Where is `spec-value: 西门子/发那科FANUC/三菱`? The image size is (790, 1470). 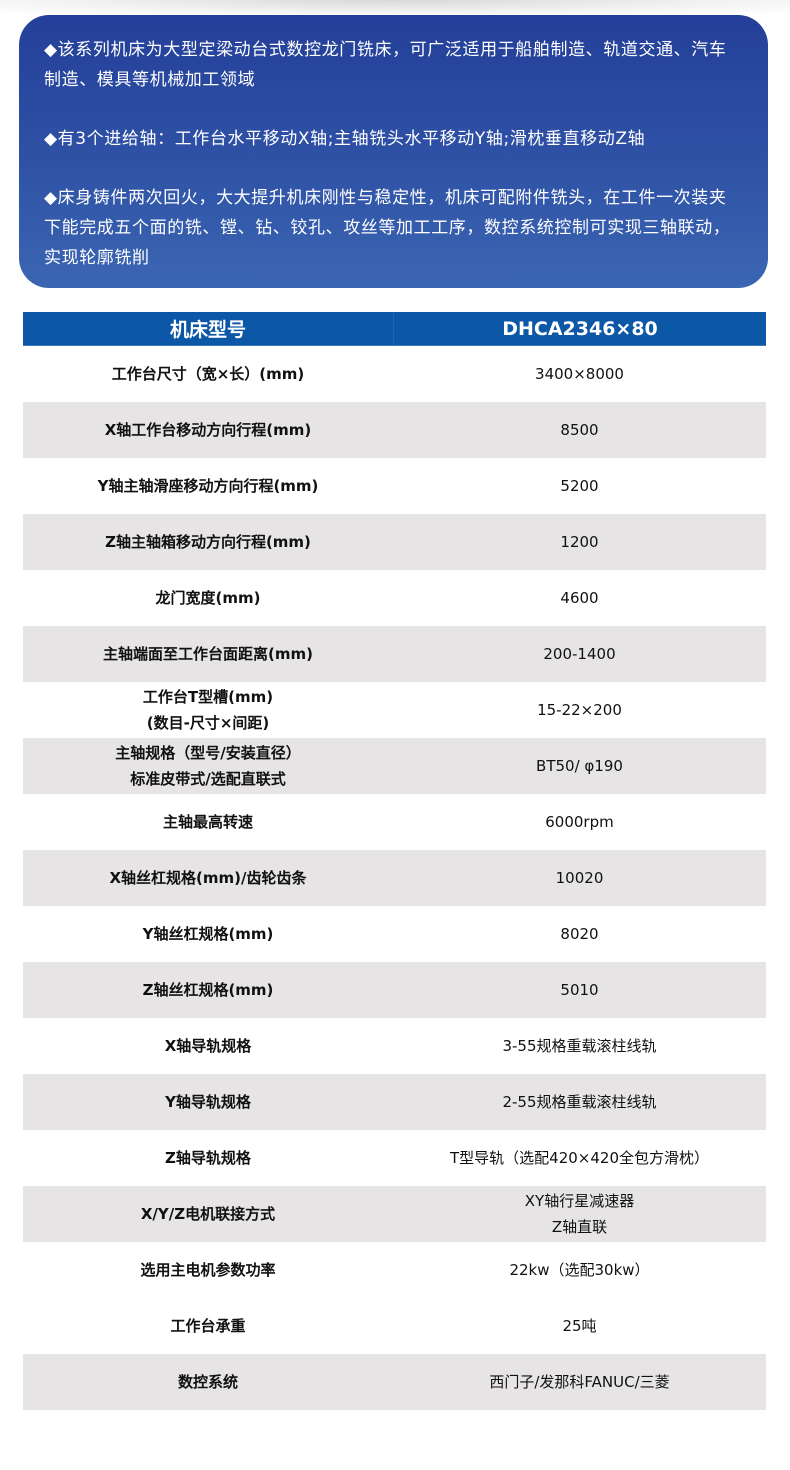
spec-value: 西门子/发那科FANUC/三菱 is located at coordinates (579, 1382).